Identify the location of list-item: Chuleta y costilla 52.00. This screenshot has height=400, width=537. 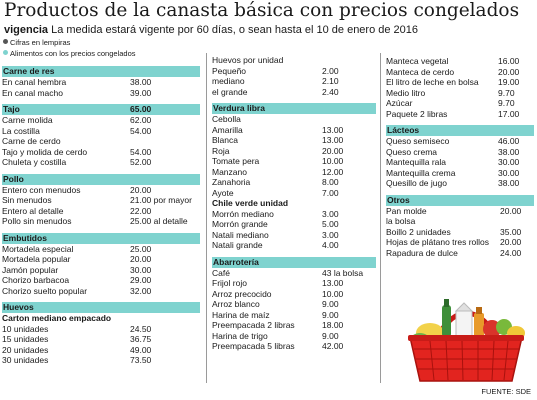
(77, 162).